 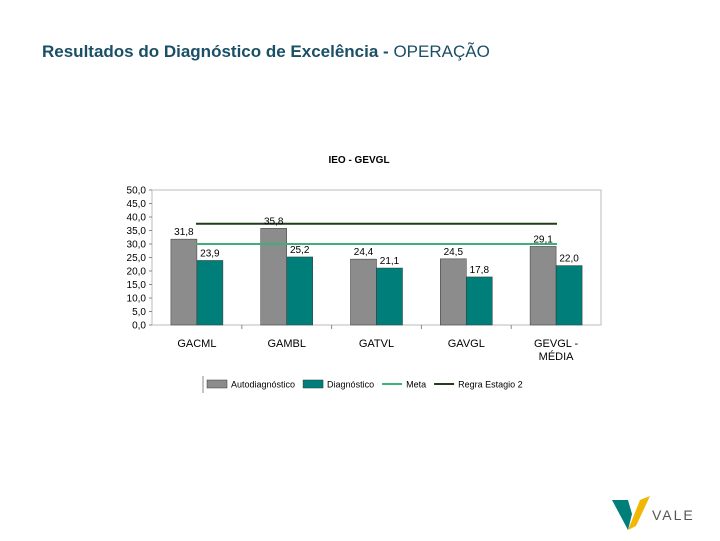 What do you see at coordinates (137, 204) in the screenshot?
I see `y-tick-label: 45,0` at bounding box center [137, 204].